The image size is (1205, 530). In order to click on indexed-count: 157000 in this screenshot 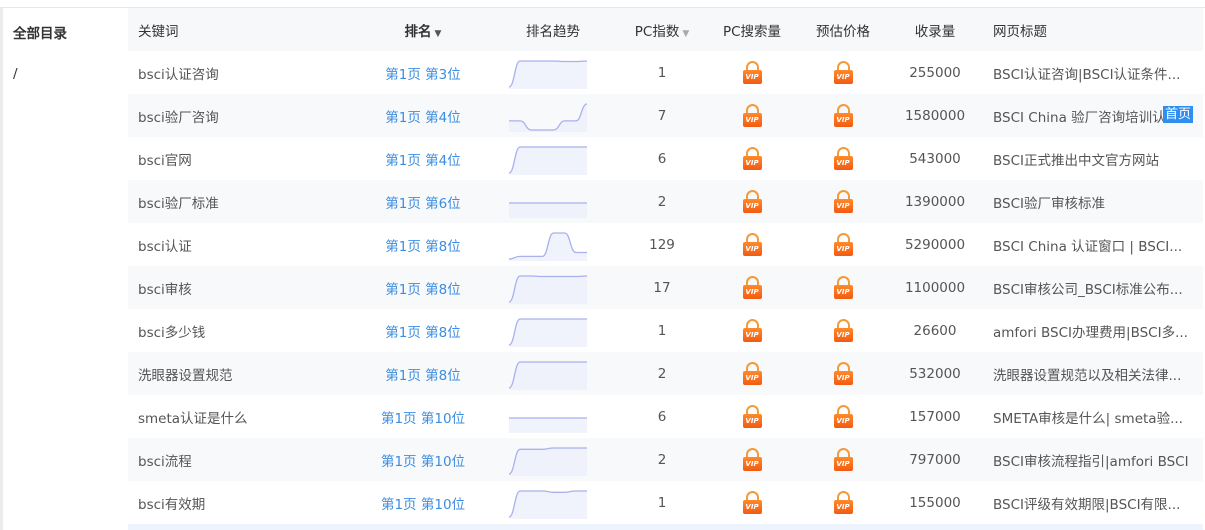, I will do `click(935, 416)`.